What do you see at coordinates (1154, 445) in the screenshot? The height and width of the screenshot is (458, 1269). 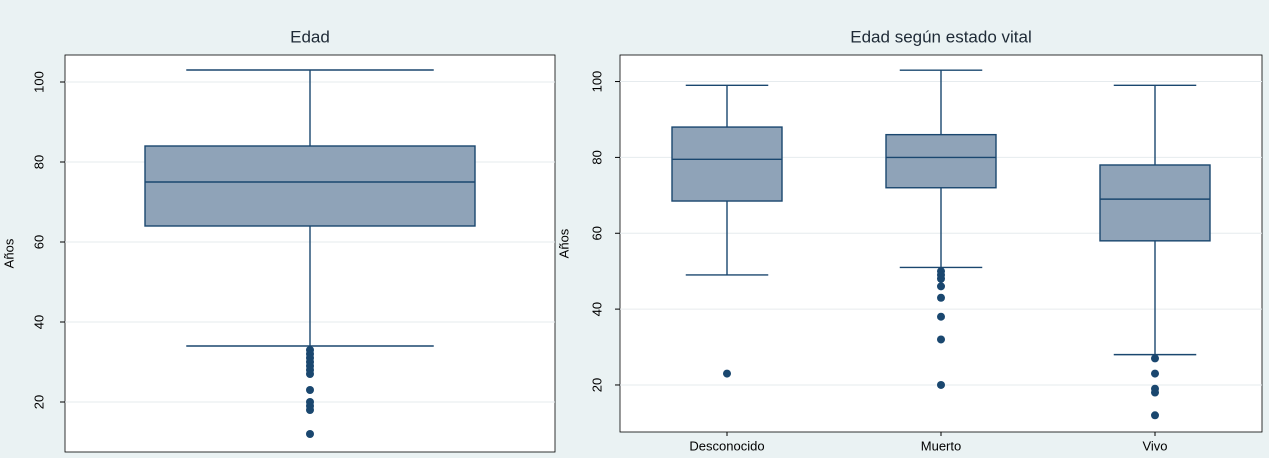 I see `x-tick-label: Vivo` at bounding box center [1154, 445].